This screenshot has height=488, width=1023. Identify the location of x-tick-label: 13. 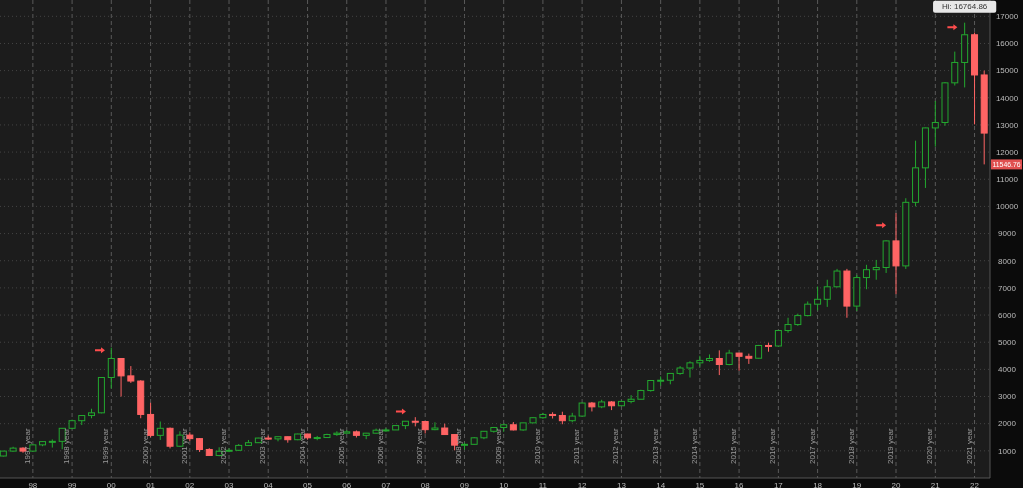
(621, 484).